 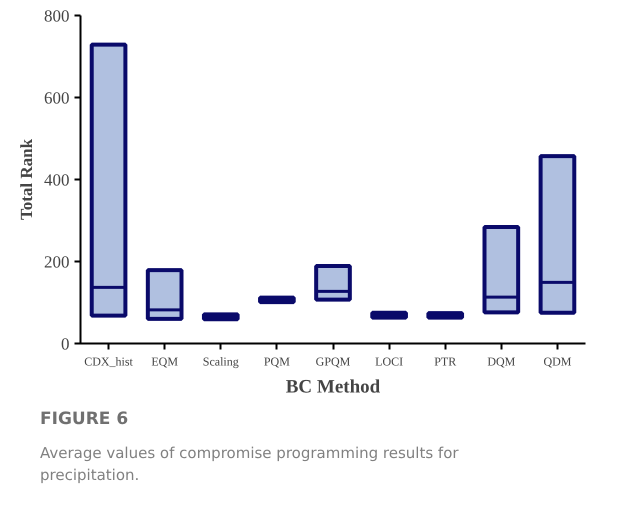 What do you see at coordinates (57, 98) in the screenshot?
I see `y-tick-label: 600` at bounding box center [57, 98].